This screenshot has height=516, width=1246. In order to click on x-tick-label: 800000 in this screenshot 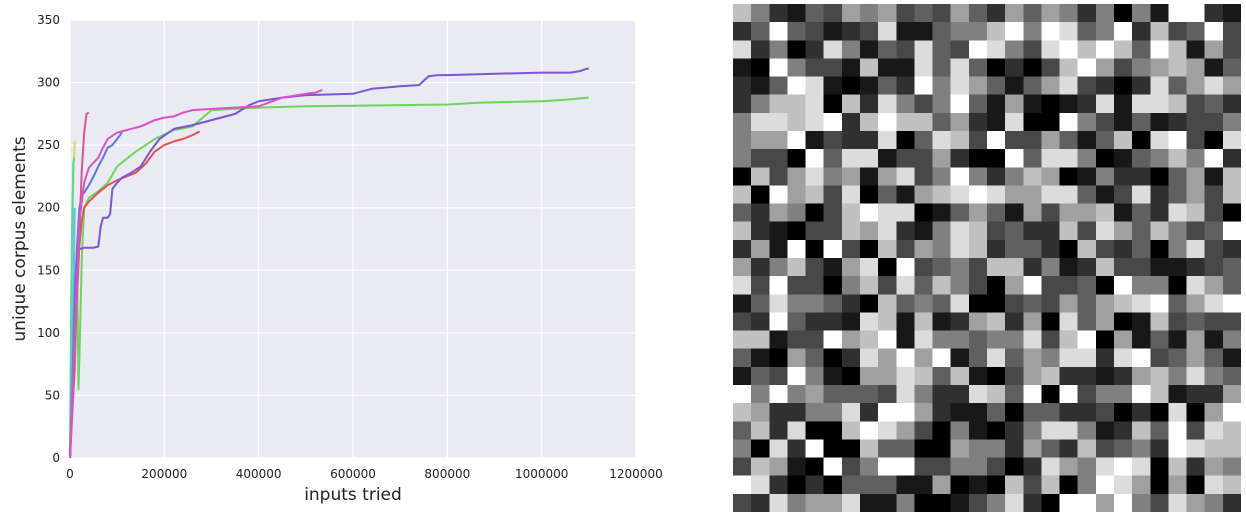, I will do `click(447, 474)`.